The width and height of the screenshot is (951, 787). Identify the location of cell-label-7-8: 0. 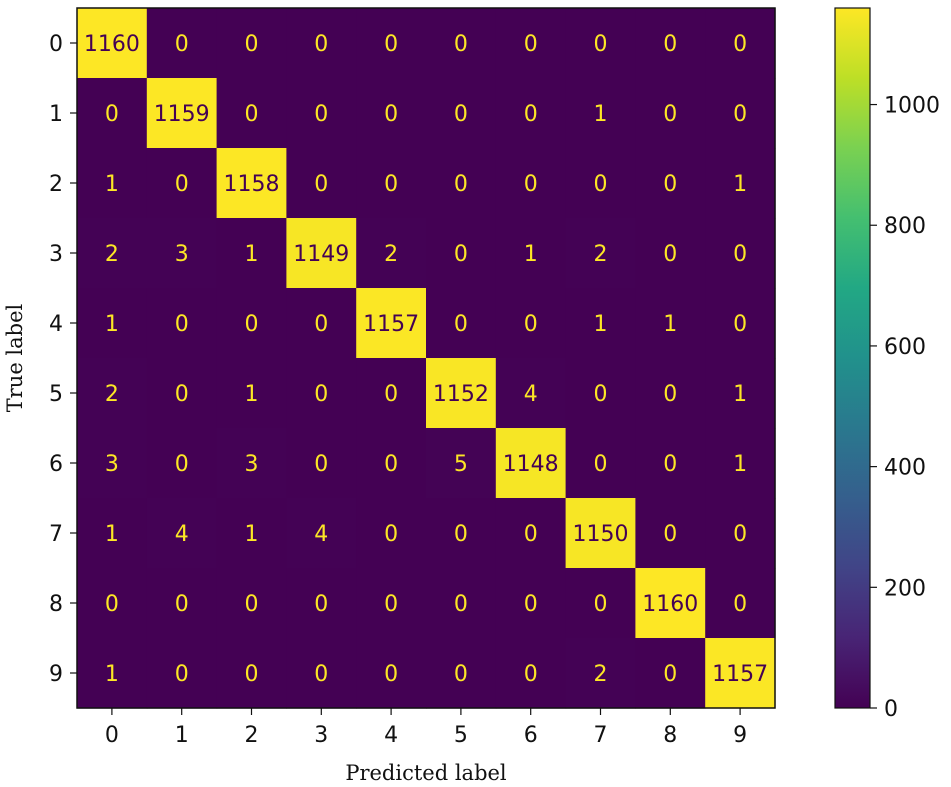
(670, 534).